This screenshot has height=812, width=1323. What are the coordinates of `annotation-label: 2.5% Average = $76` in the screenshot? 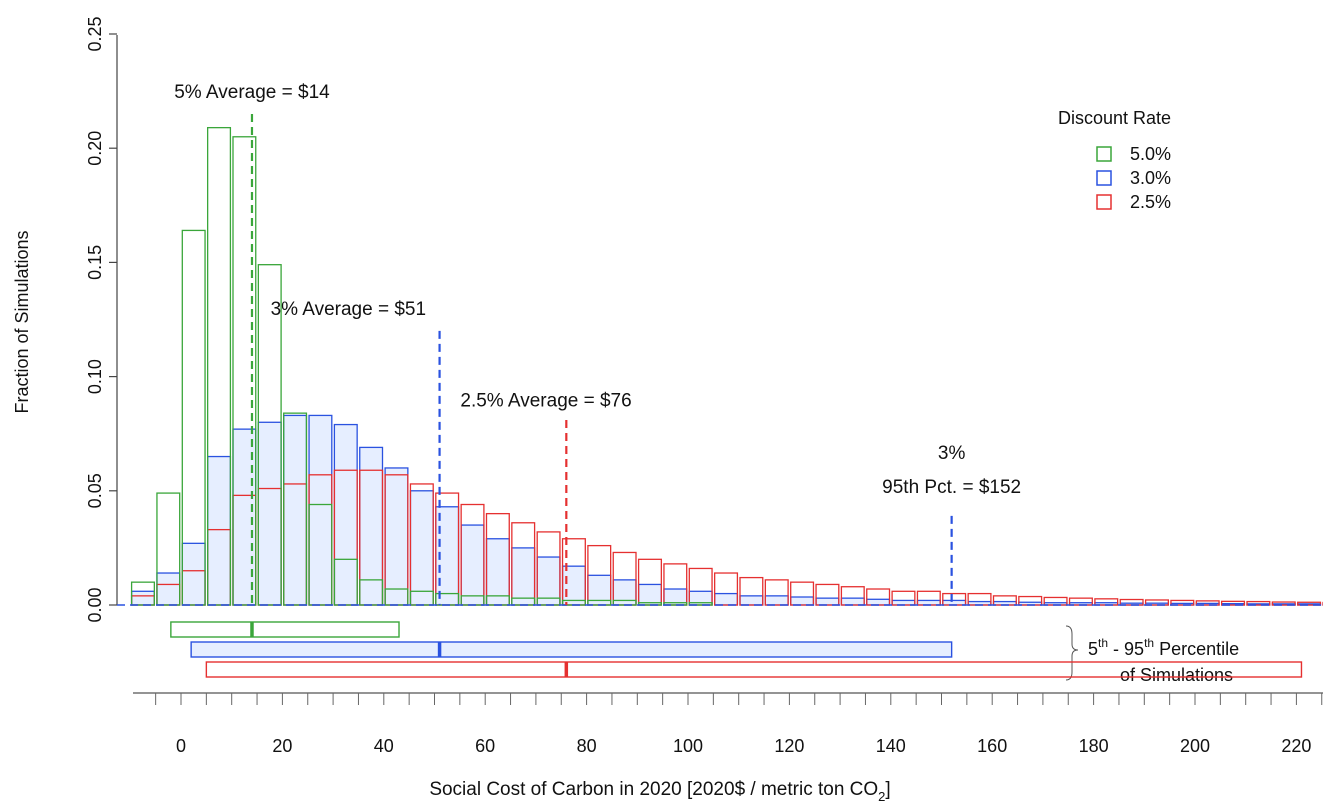 It's located at (545, 400).